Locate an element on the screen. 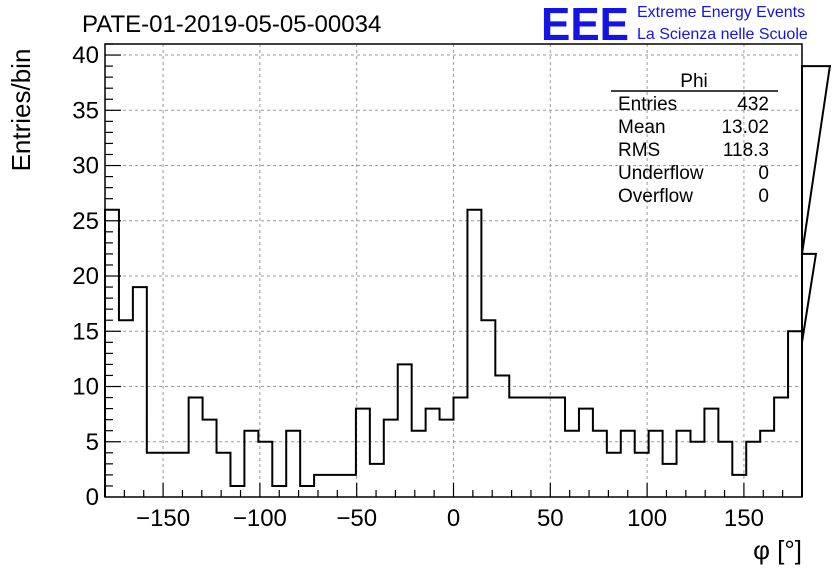  stats-label: Mean is located at coordinates (642, 127).